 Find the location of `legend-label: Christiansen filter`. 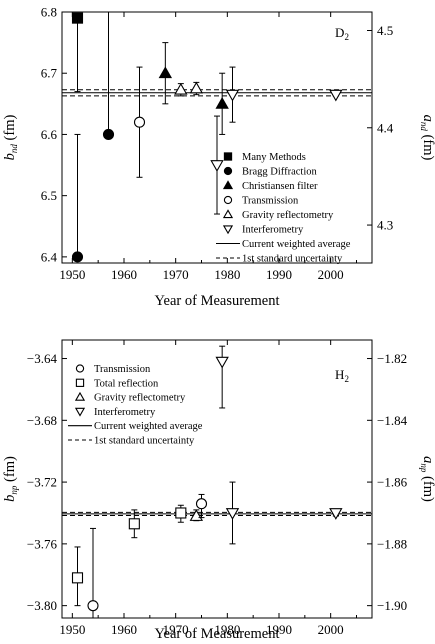

legend-label: Christiansen filter is located at coordinates (280, 186).